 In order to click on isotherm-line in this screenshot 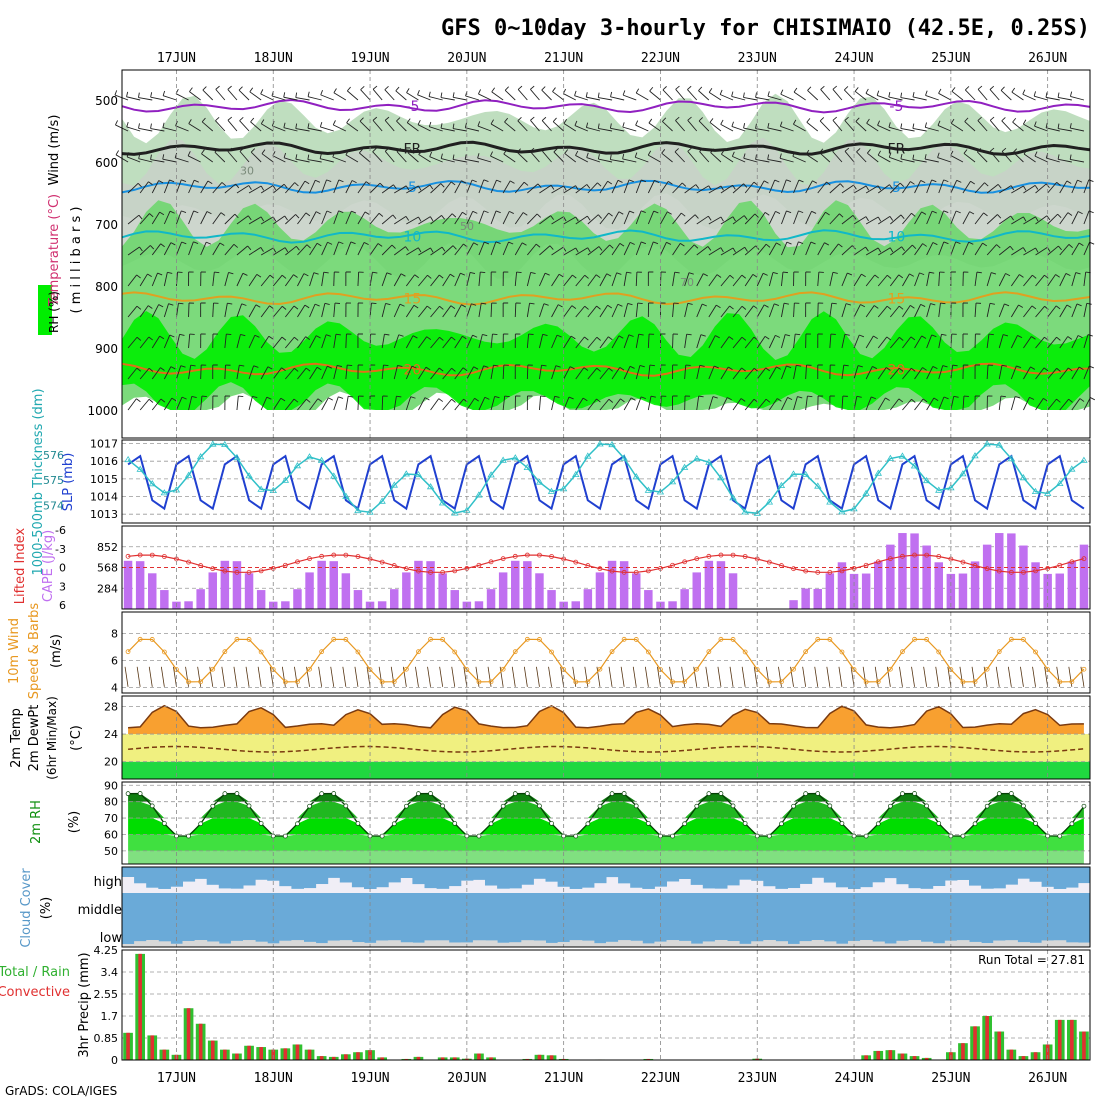, I will do `click(606, 148)`.